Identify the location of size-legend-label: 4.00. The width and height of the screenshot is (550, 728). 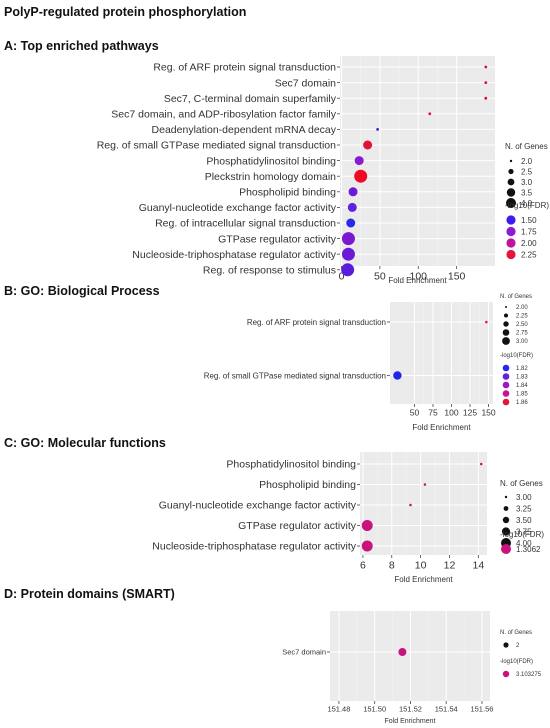
(524, 543).